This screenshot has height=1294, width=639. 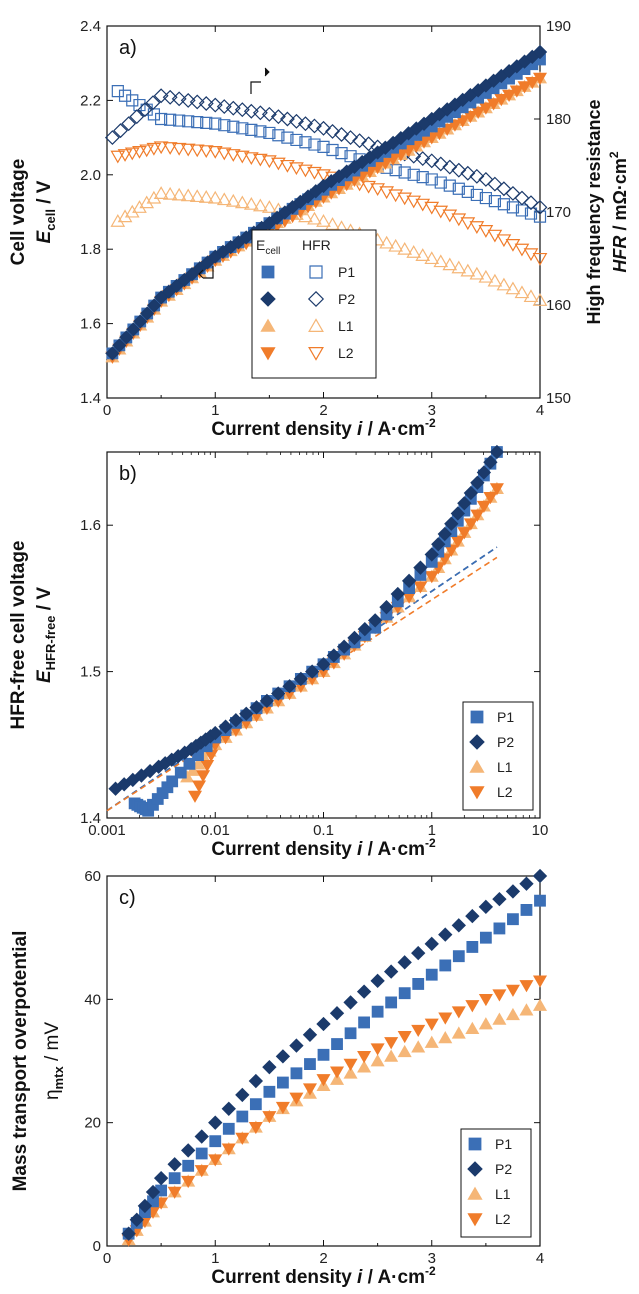 What do you see at coordinates (558, 212) in the screenshot?
I see `y2-tick-label: 170` at bounding box center [558, 212].